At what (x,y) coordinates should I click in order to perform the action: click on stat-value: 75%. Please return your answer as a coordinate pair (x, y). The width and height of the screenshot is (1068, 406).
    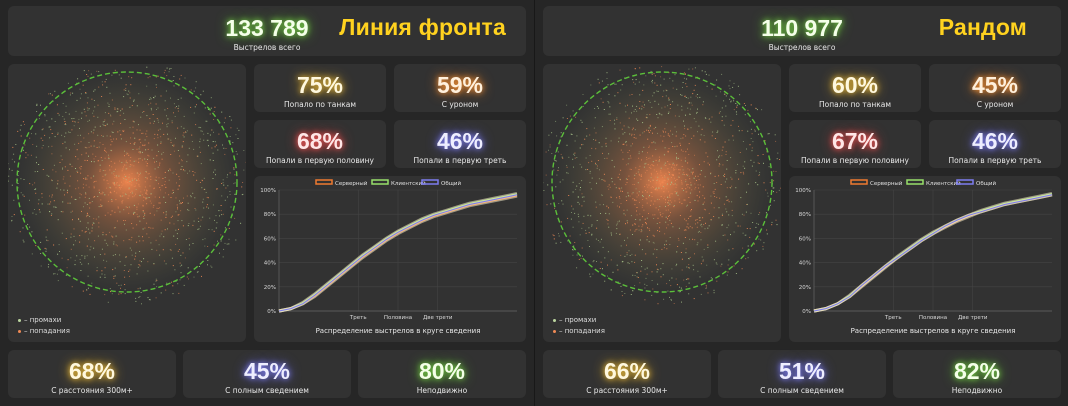
    Looking at the image, I should click on (320, 85).